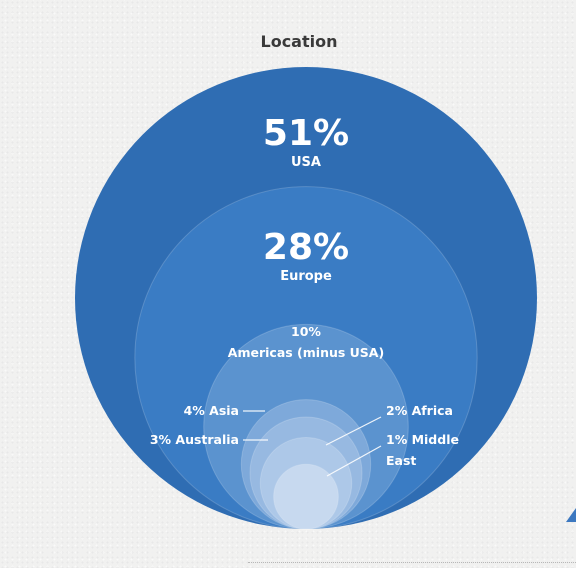 The width and height of the screenshot is (576, 568). Describe the element at coordinates (299, 41) in the screenshot. I see `chart-title: Location` at that location.